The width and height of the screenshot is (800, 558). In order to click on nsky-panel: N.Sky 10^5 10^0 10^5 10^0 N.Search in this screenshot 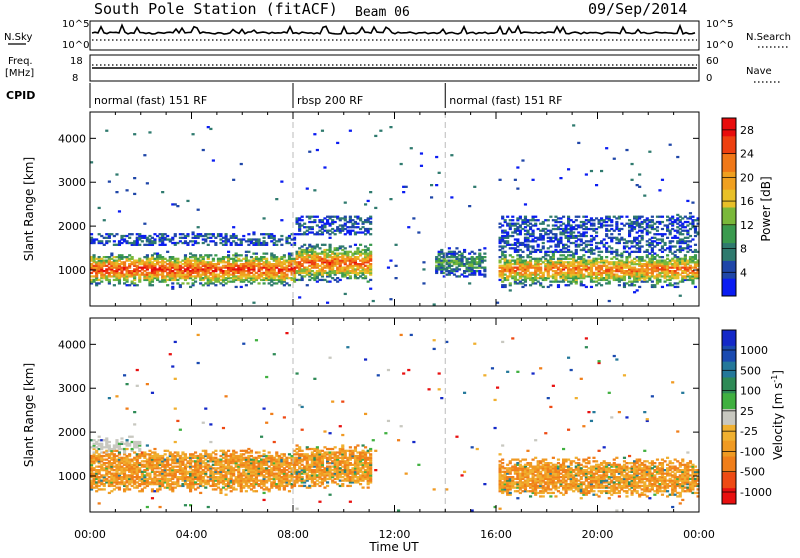, I will do `click(397, 35)`.